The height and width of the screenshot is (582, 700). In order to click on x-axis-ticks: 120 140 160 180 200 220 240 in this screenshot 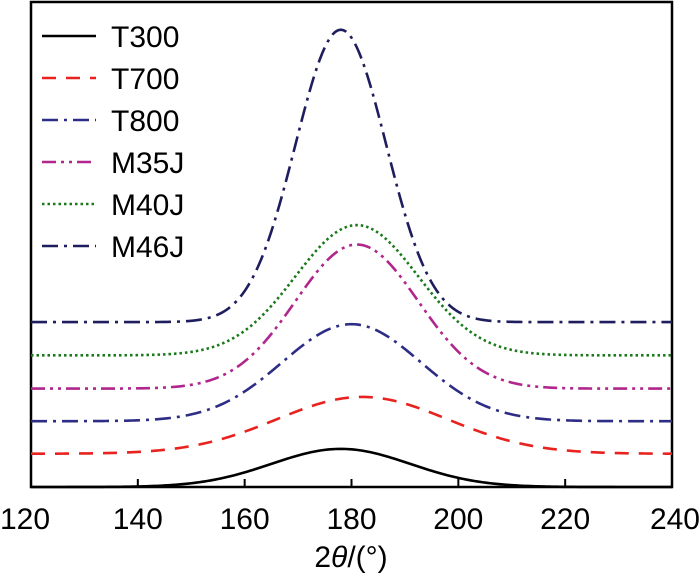, I will do `click(350, 507)`.